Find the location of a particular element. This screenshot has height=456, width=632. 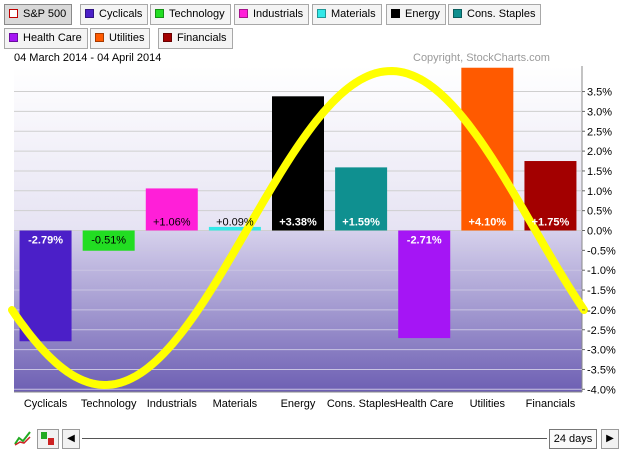

x-tick-label: Health Care is located at coordinates (424, 404).